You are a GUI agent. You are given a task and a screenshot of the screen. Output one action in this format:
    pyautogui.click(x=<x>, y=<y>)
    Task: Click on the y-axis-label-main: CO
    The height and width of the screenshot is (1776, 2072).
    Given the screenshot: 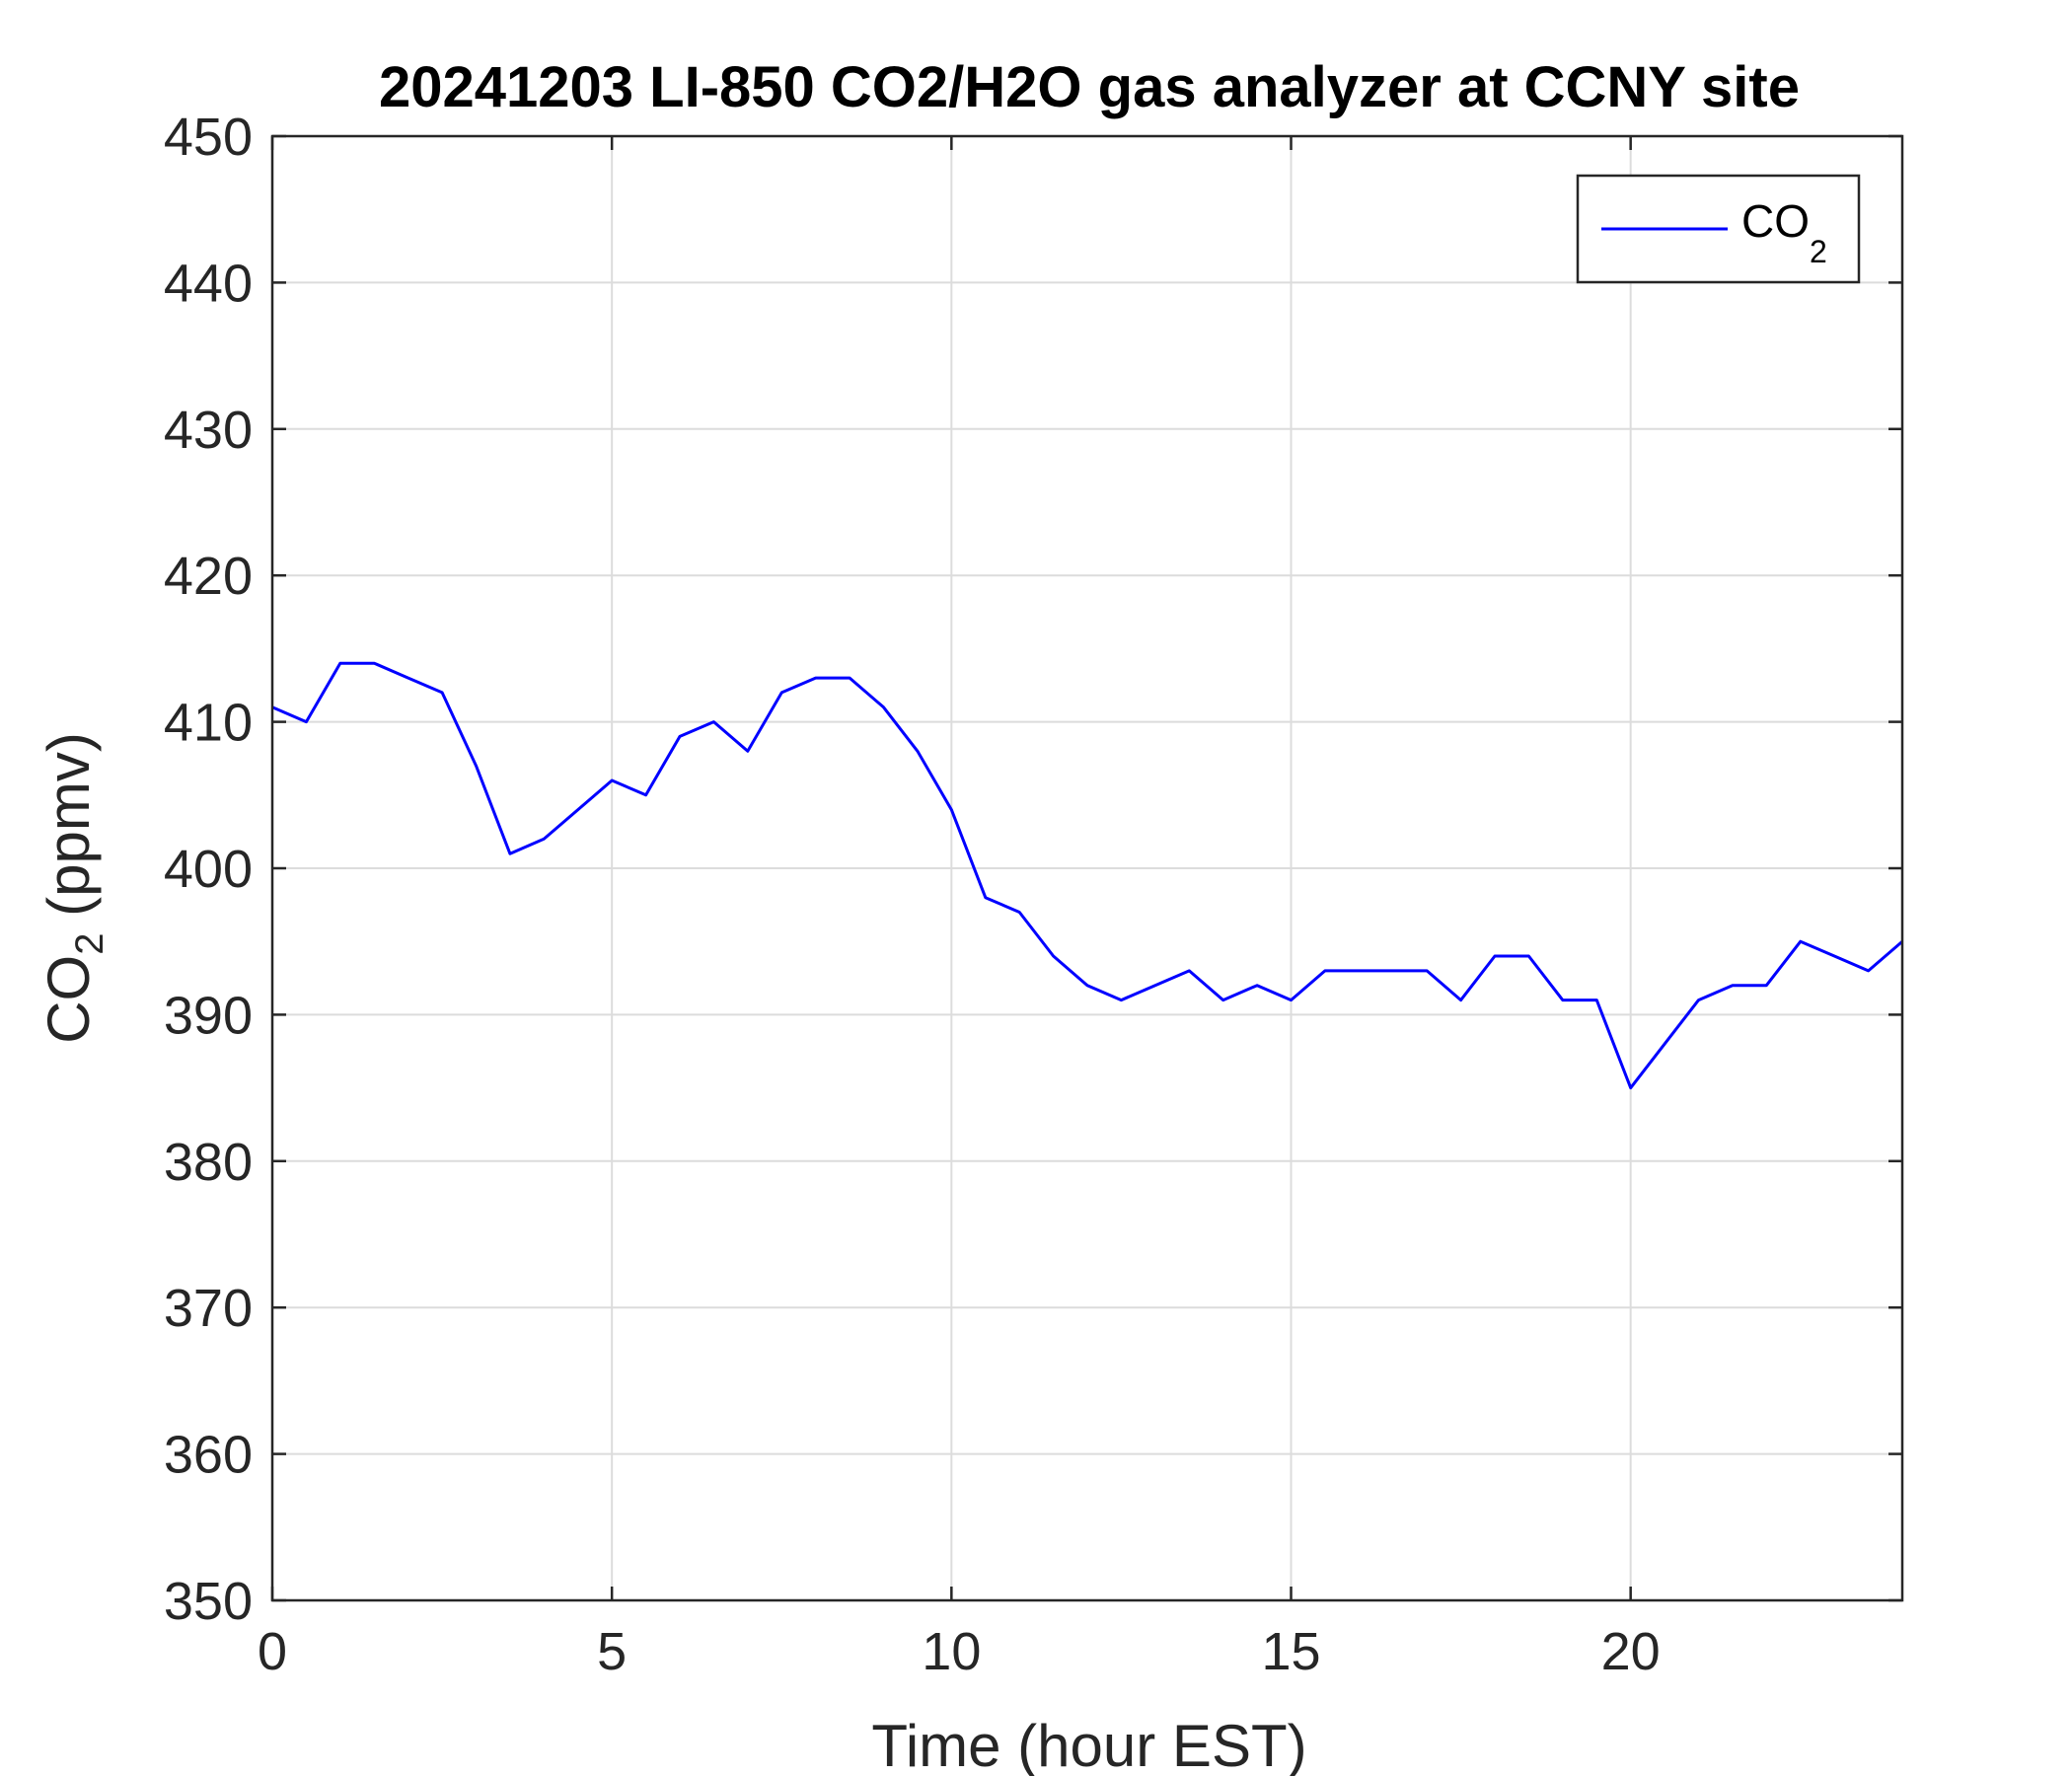 What is the action you would take?
    pyautogui.click(x=69, y=1000)
    